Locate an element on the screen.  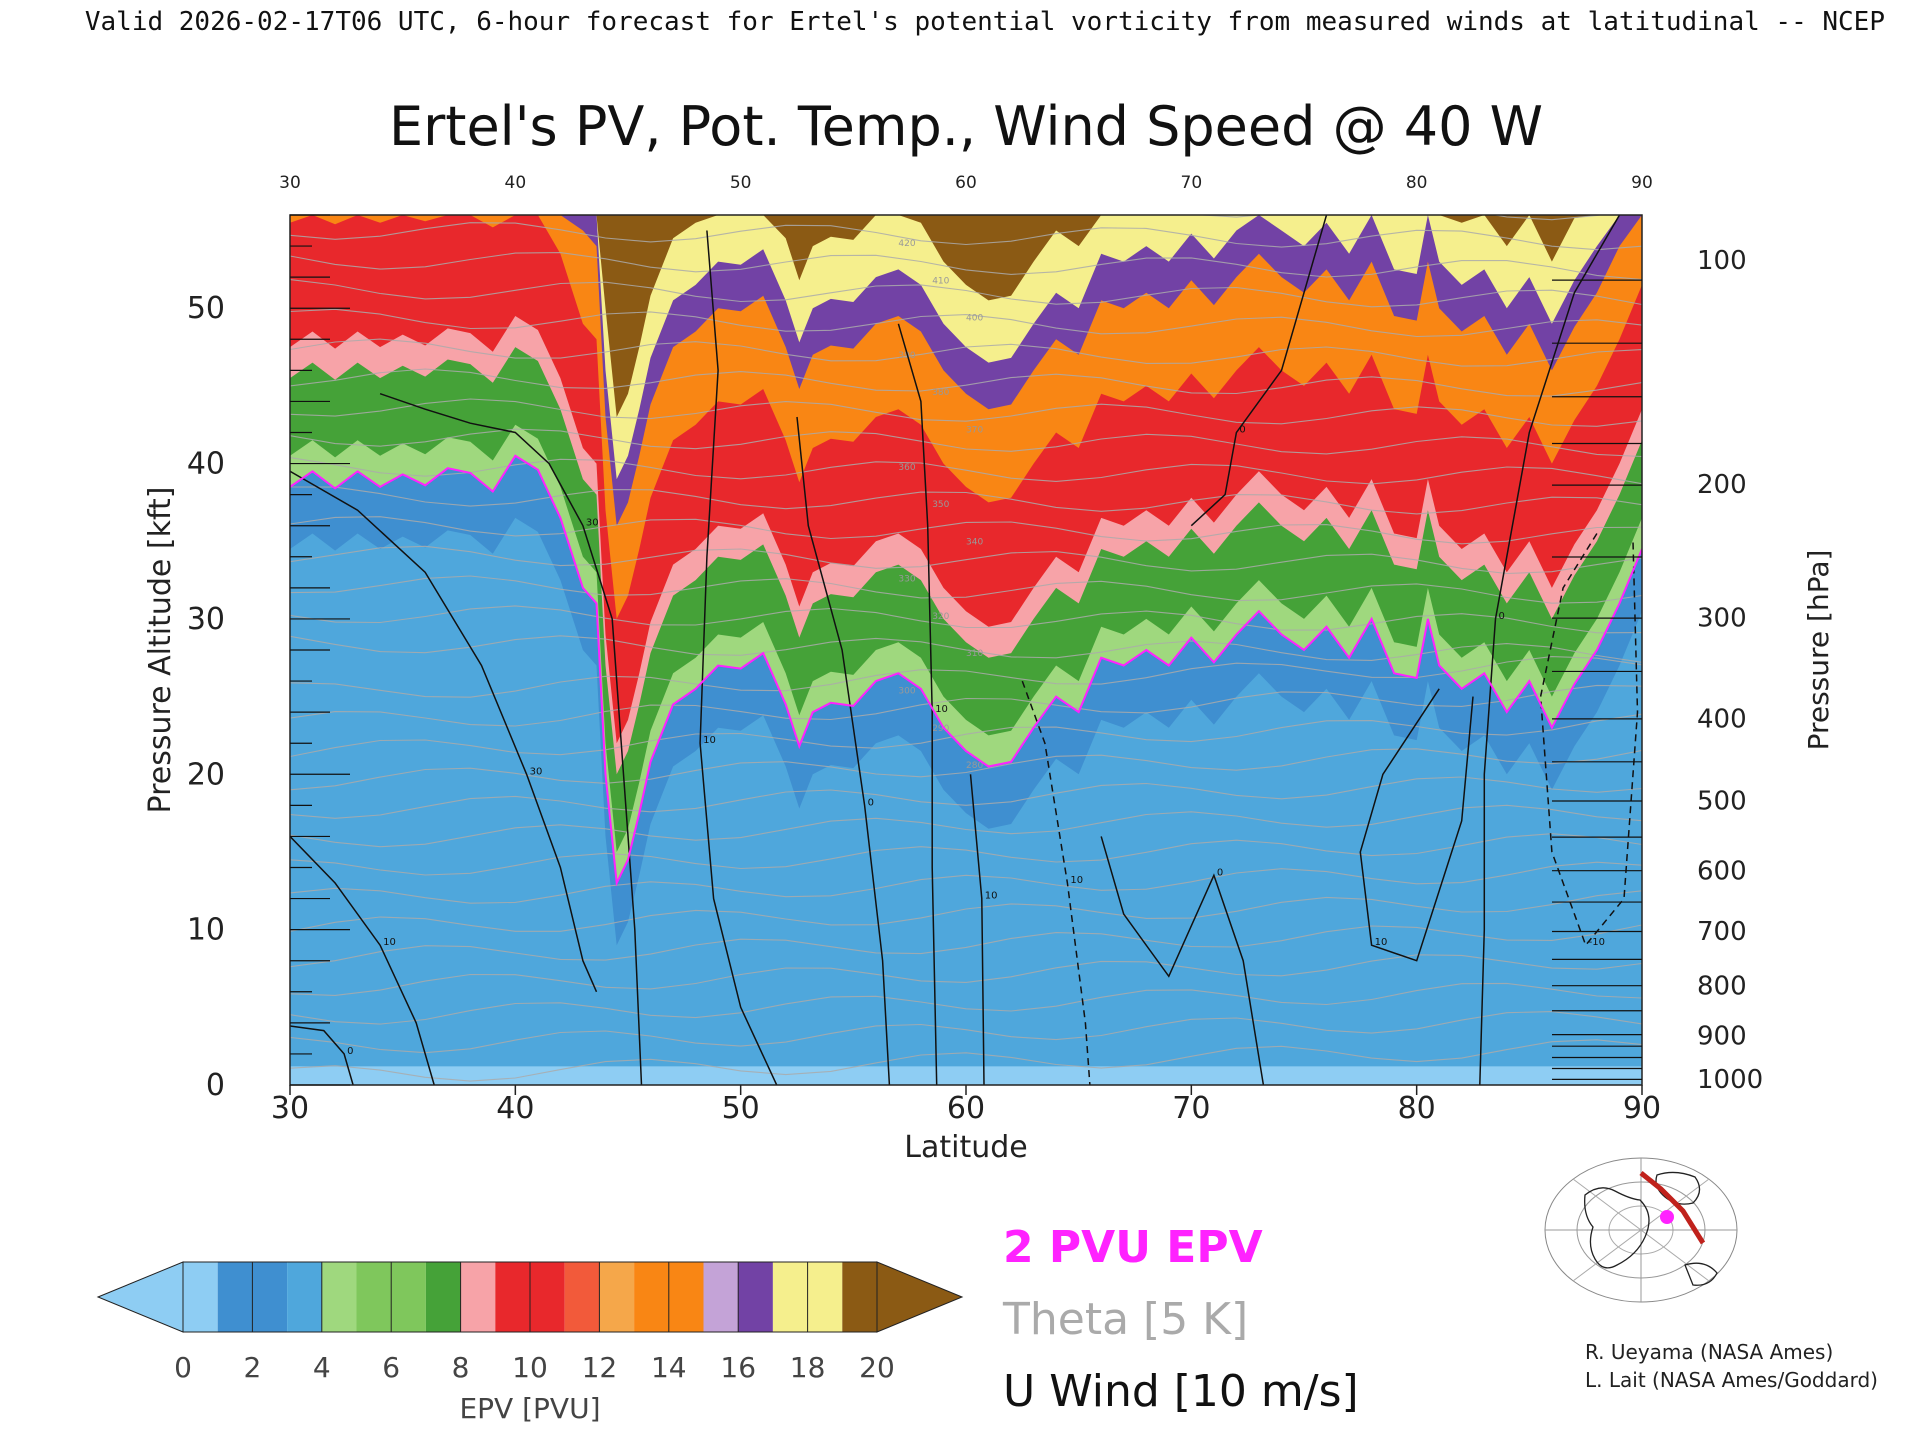
theta-label: 340 is located at coordinates (974, 542).